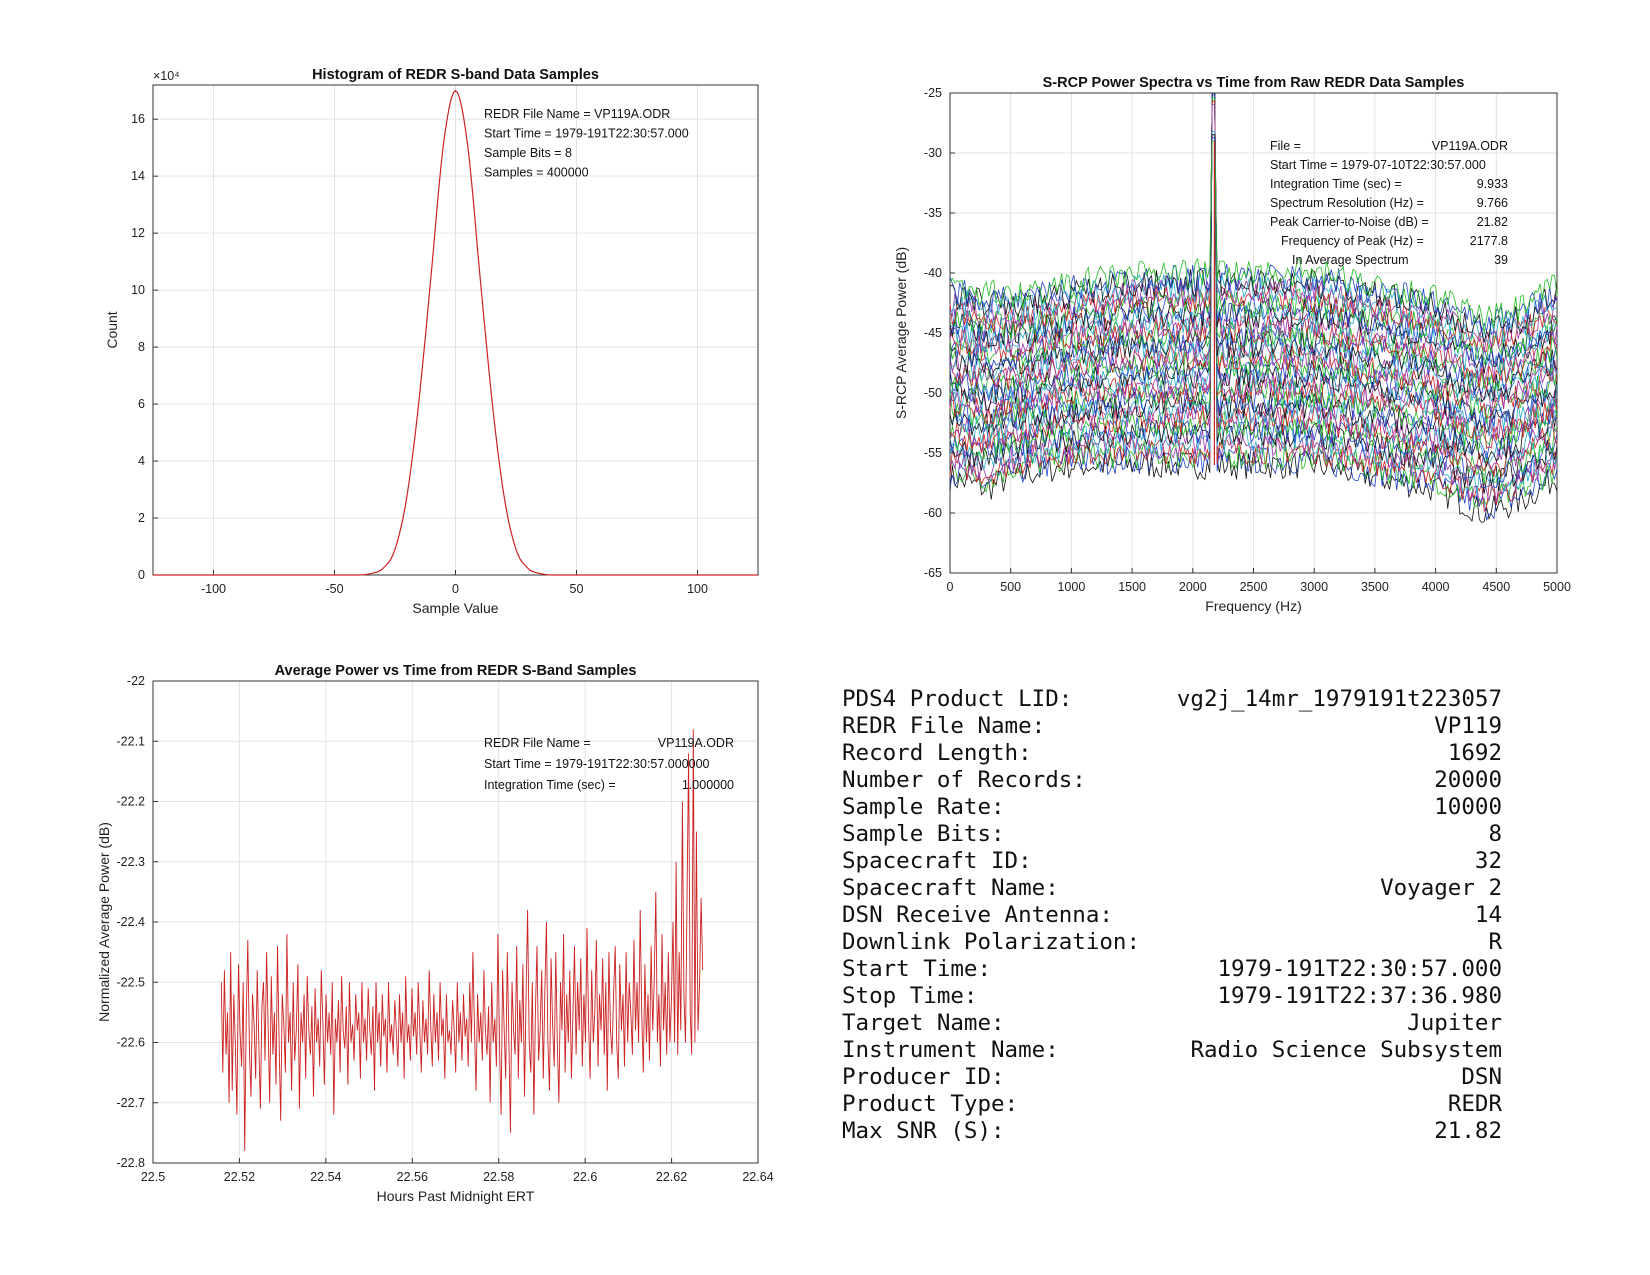  What do you see at coordinates (112, 329) in the screenshot?
I see `y-axis-label: Count` at bounding box center [112, 329].